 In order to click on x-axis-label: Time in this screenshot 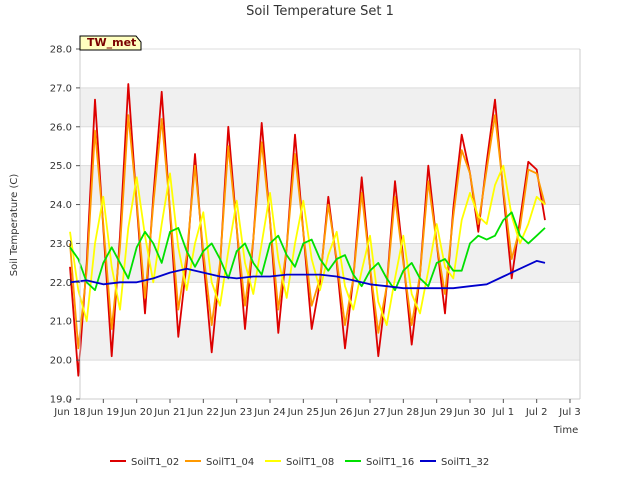, I will do `click(565, 430)`.